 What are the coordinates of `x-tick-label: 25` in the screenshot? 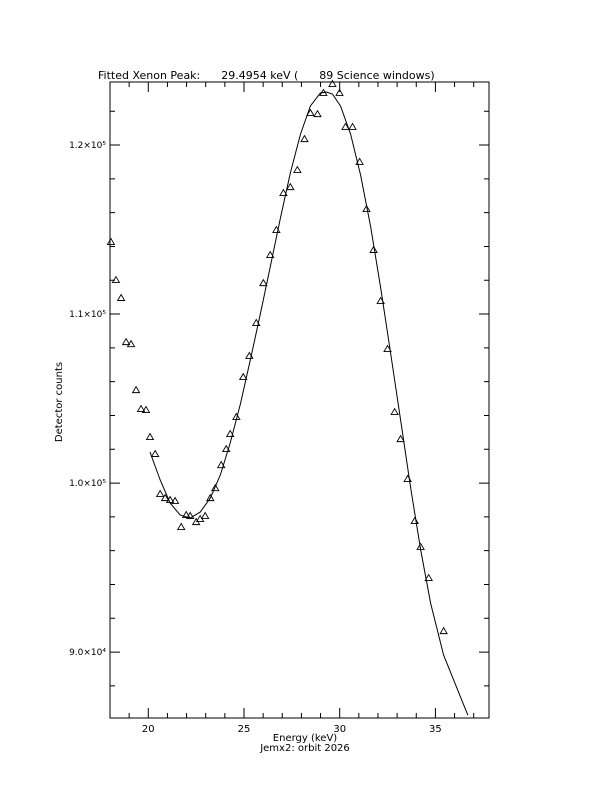 It's located at (244, 729).